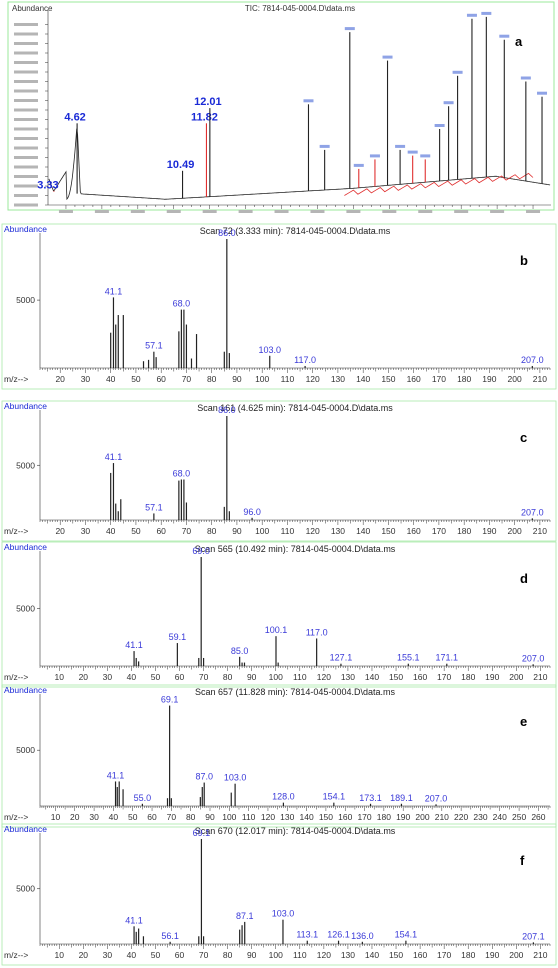  Describe the element at coordinates (25, 829) in the screenshot. I see `panel-f-ylabel: Abundance` at that location.